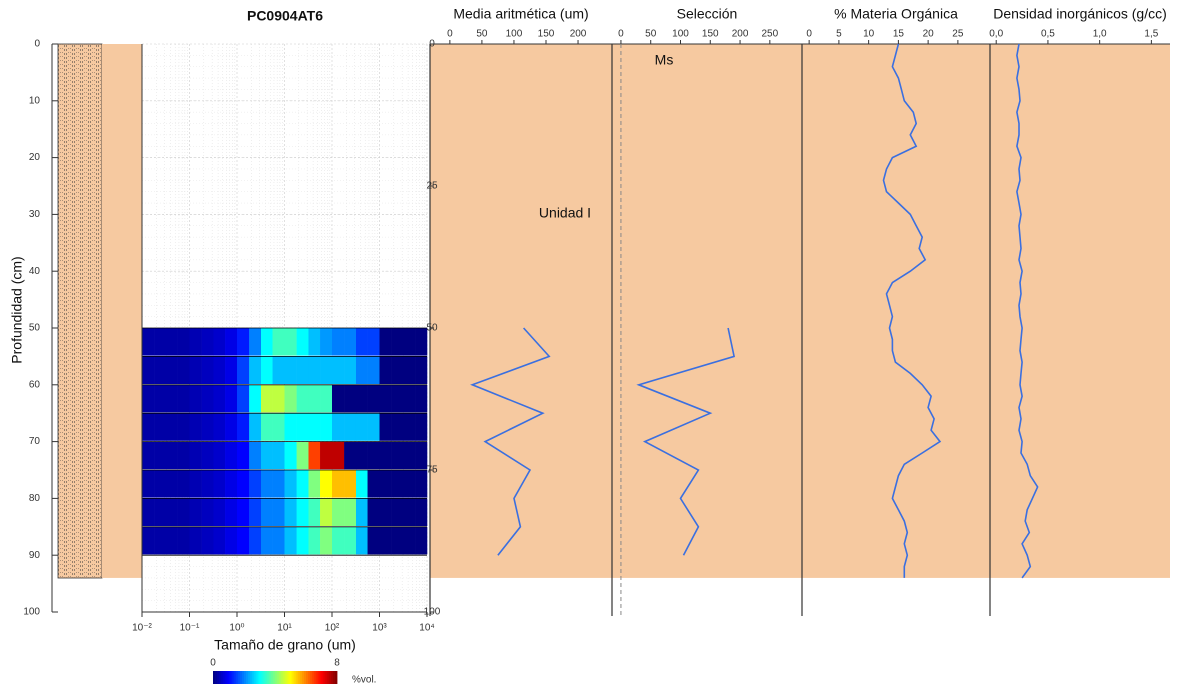 This screenshot has height=690, width=1183. I want to click on y-tick-label: 50, so click(432, 328).